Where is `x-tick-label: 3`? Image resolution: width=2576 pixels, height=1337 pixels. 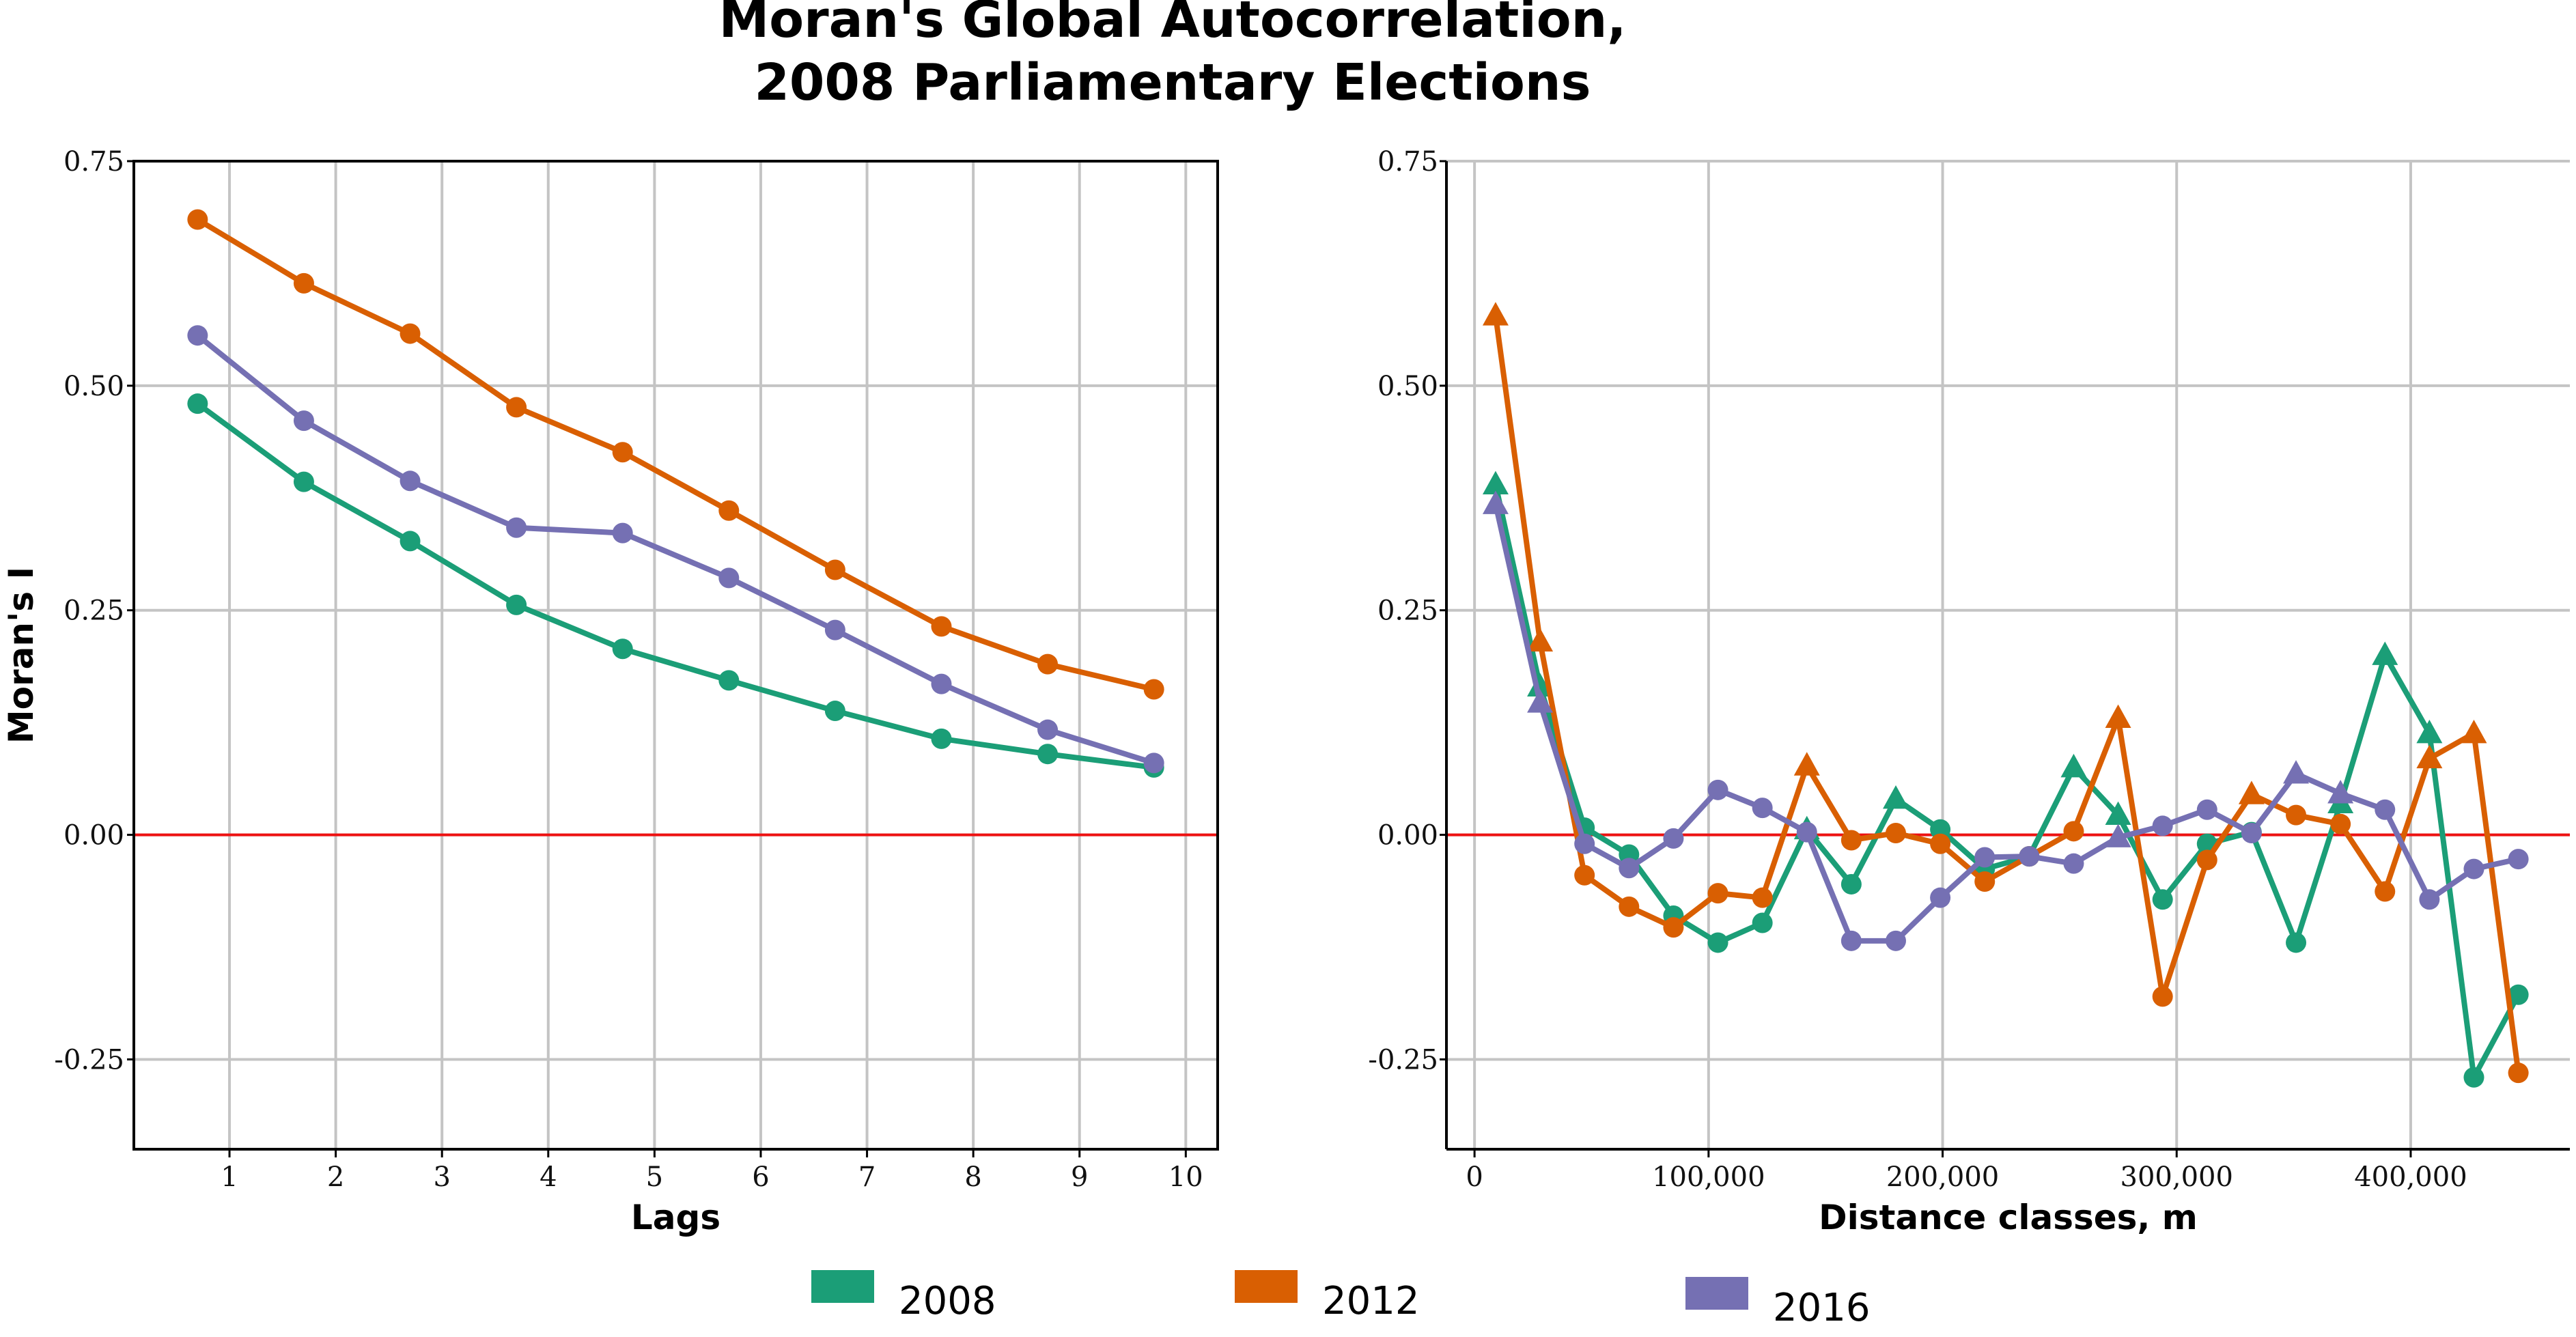 x-tick-label: 3 is located at coordinates (441, 1177).